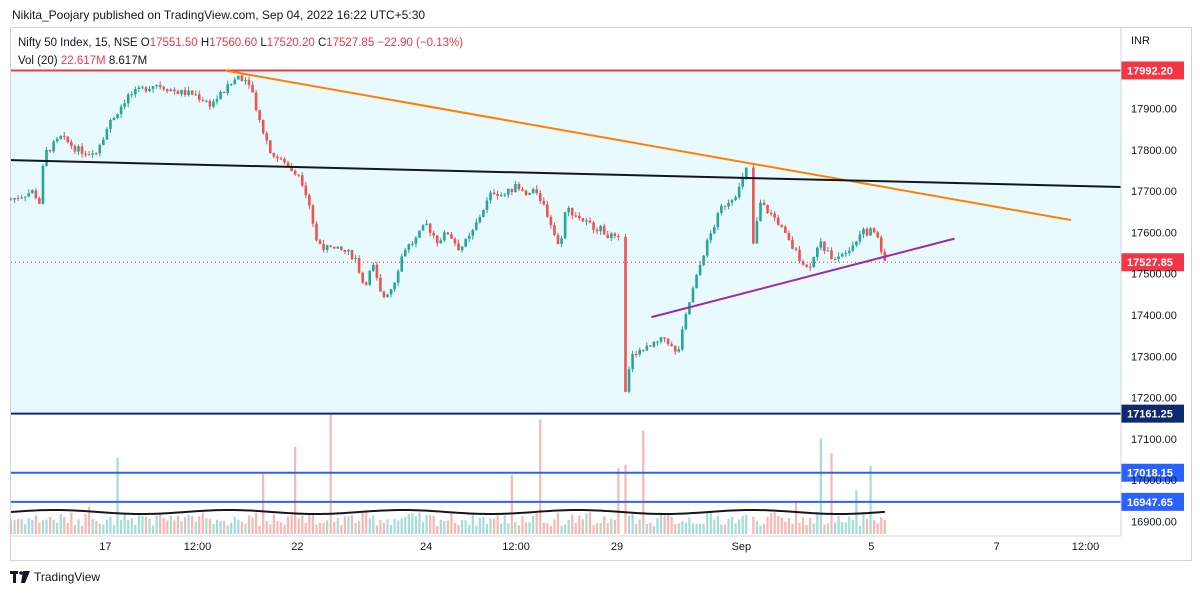  I want to click on support-1-price-tag, so click(1152, 413).